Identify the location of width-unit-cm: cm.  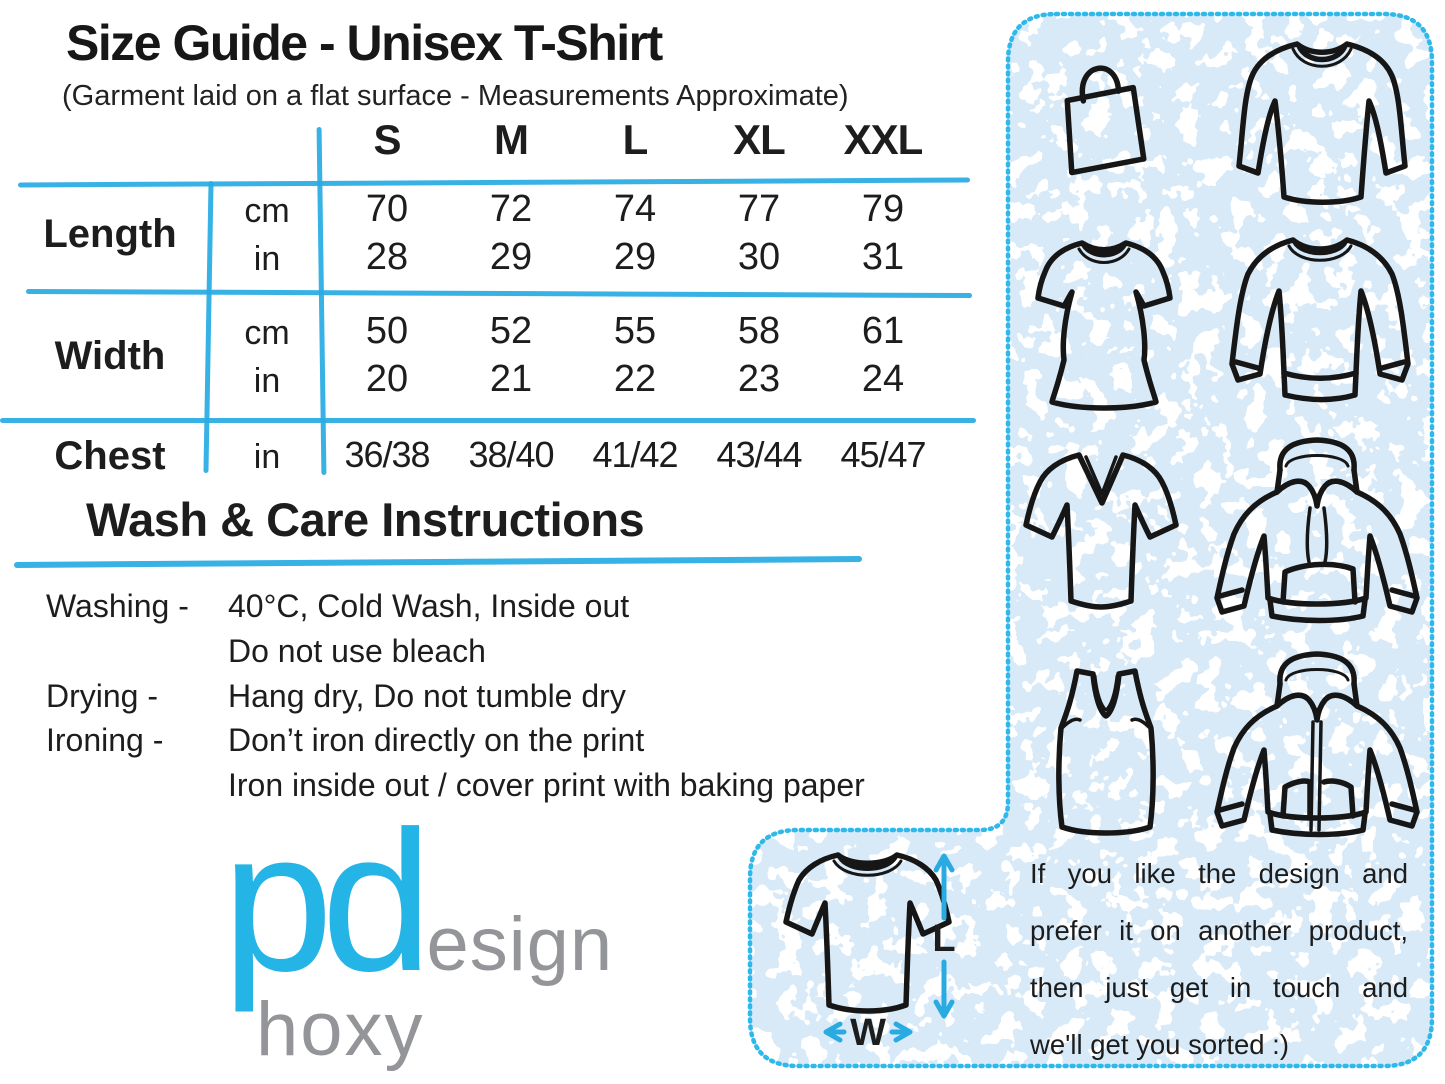
(267, 333).